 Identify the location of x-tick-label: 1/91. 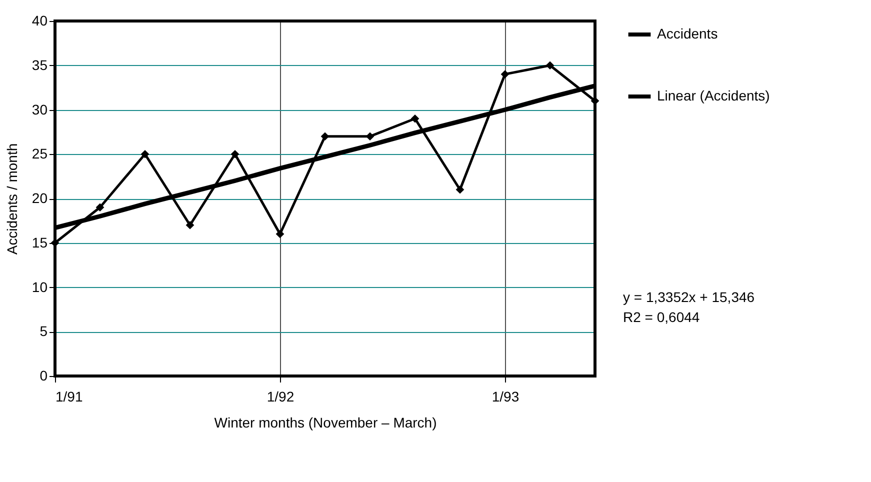
(69, 396).